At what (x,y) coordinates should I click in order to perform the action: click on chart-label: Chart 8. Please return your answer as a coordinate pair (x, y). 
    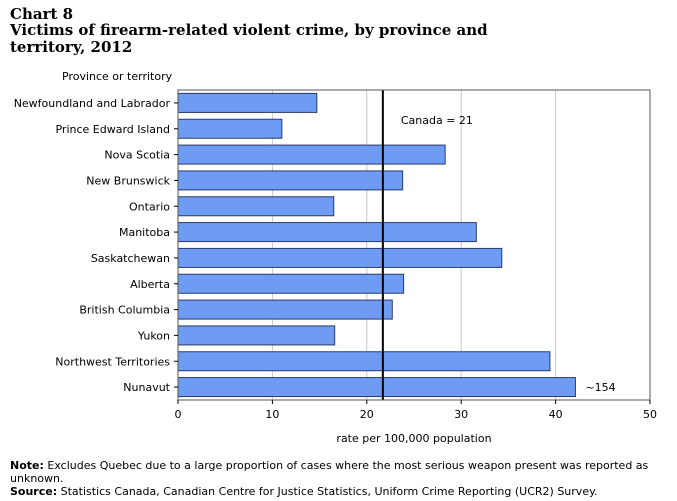
    Looking at the image, I should click on (42, 14).